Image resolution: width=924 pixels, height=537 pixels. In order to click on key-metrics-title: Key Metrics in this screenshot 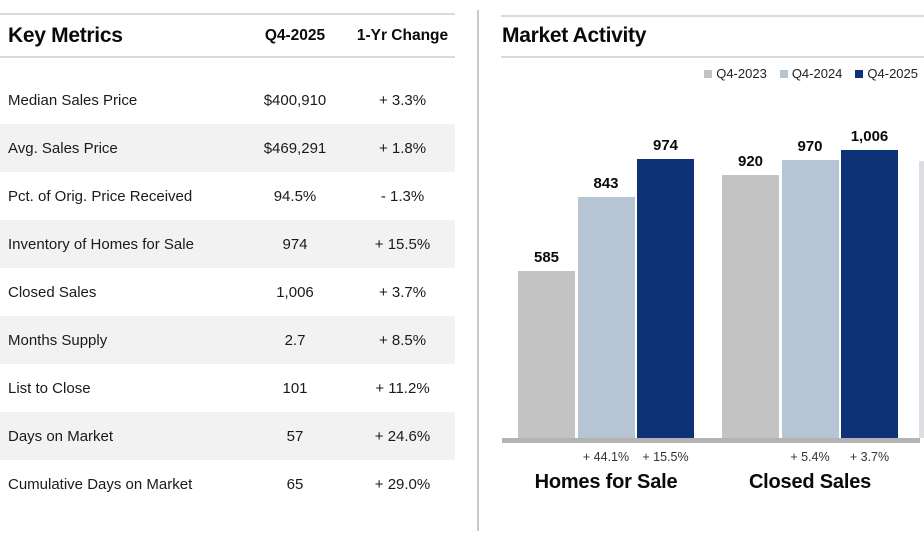, I will do `click(65, 35)`.